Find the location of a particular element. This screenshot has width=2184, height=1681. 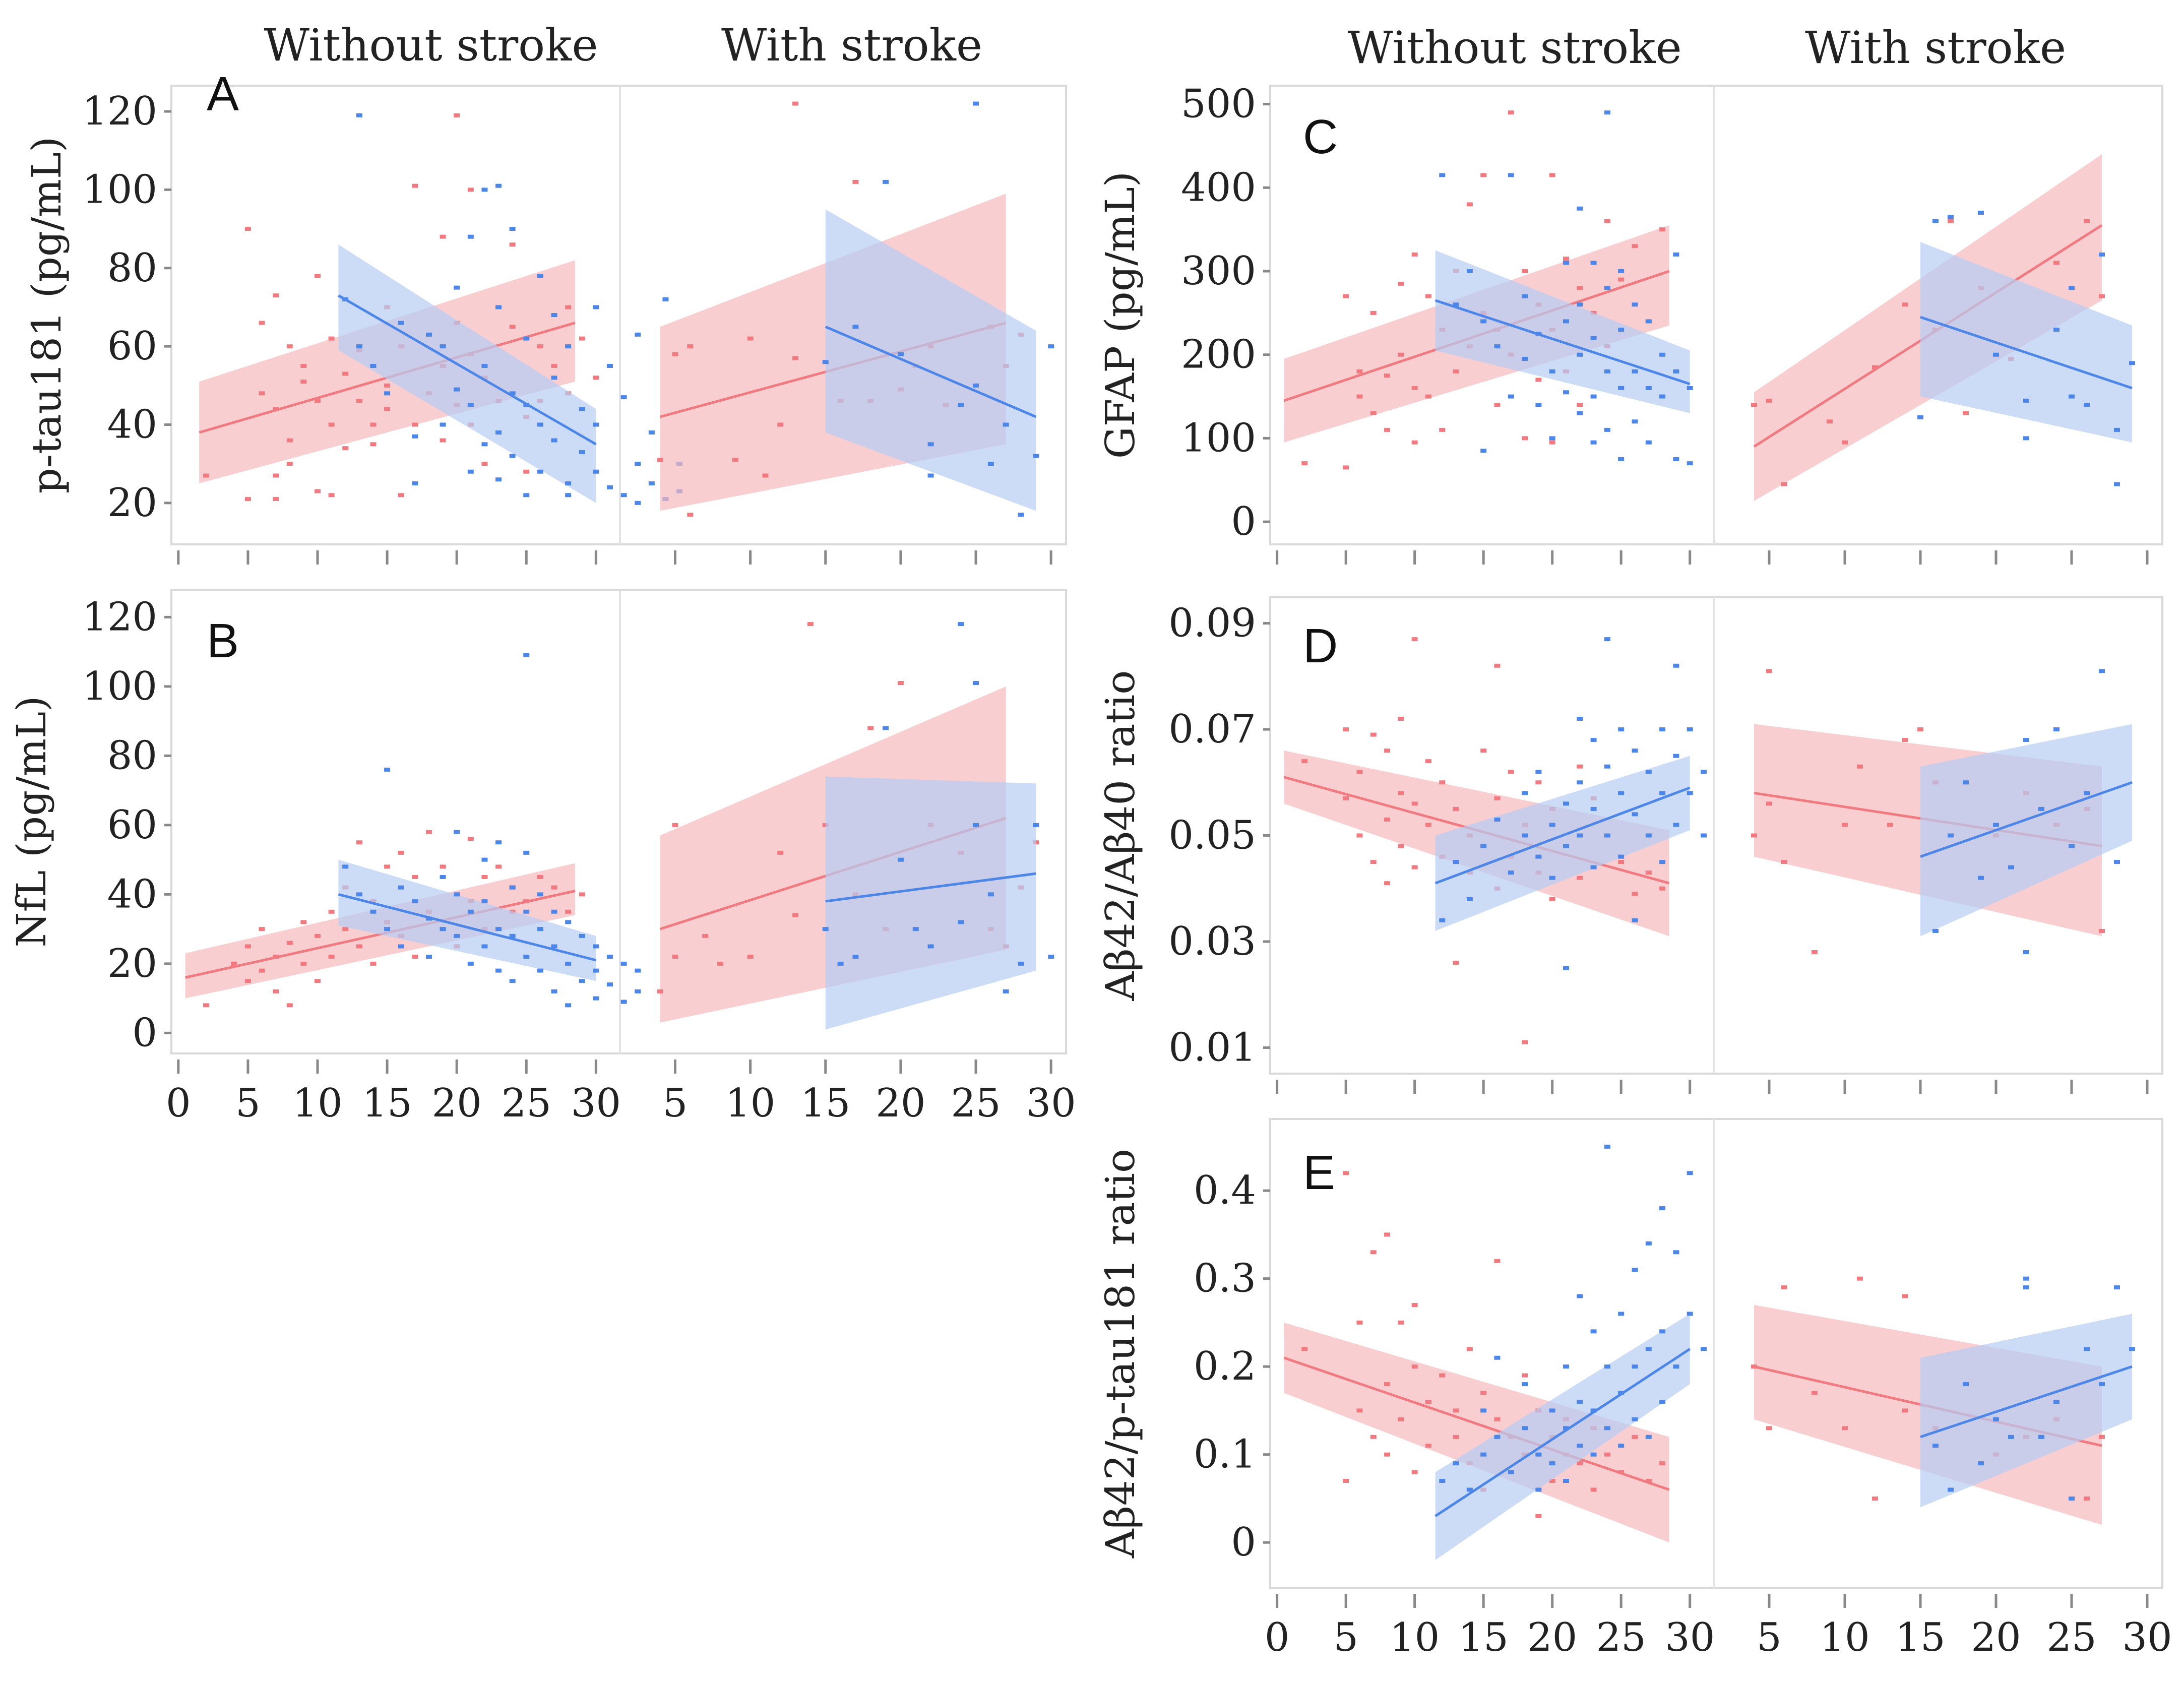

x-tick-label: 30 is located at coordinates (1690, 1637).